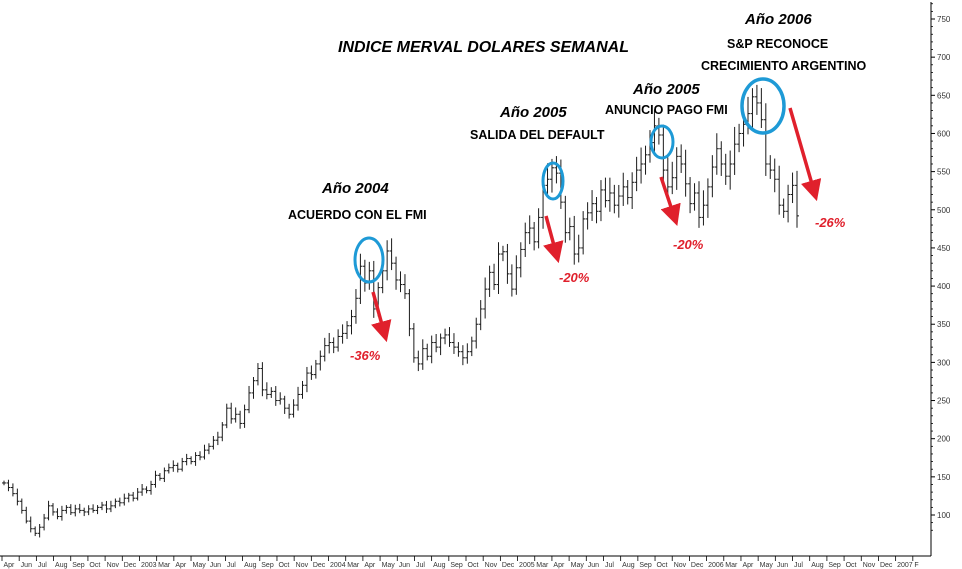 The image size is (962, 569). What do you see at coordinates (944, 19) in the screenshot?
I see `y-tick-label: 750` at bounding box center [944, 19].